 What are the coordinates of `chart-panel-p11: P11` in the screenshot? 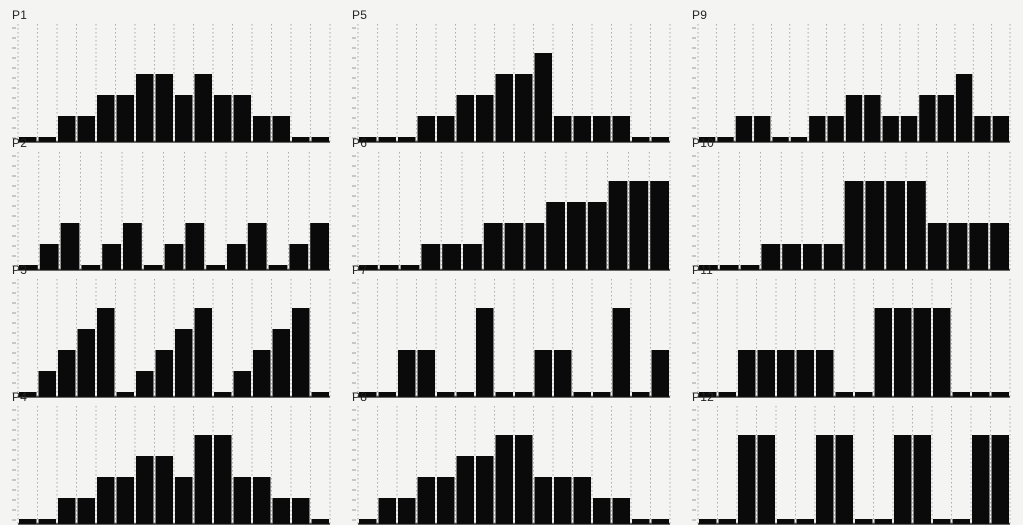 It's located at (852, 330).